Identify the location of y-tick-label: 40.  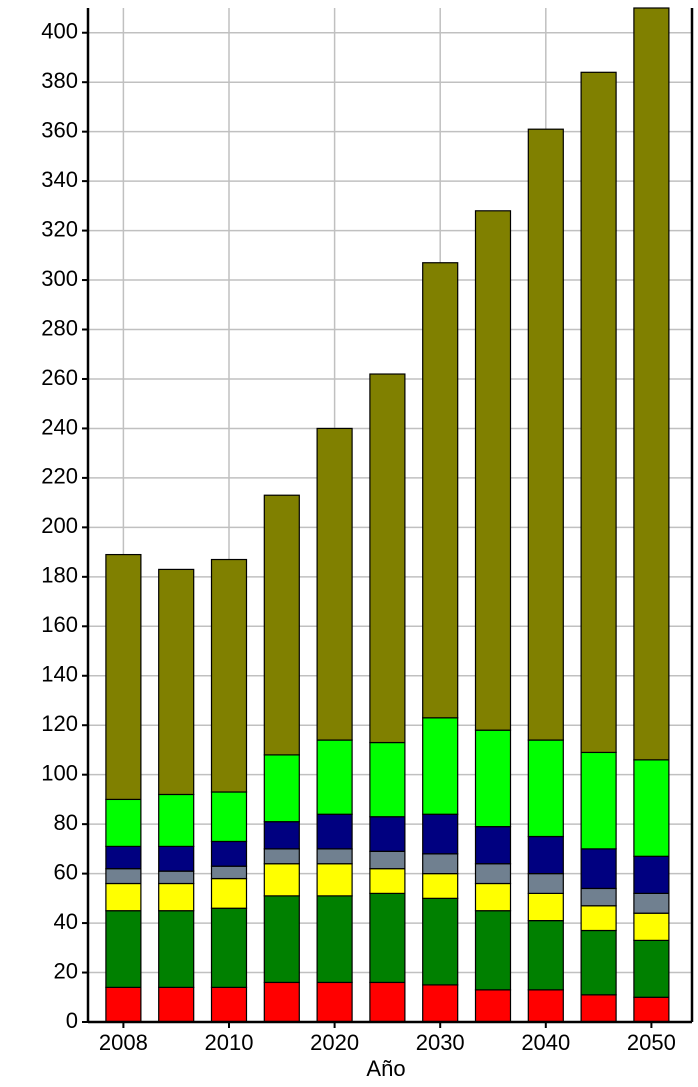
(66, 921).